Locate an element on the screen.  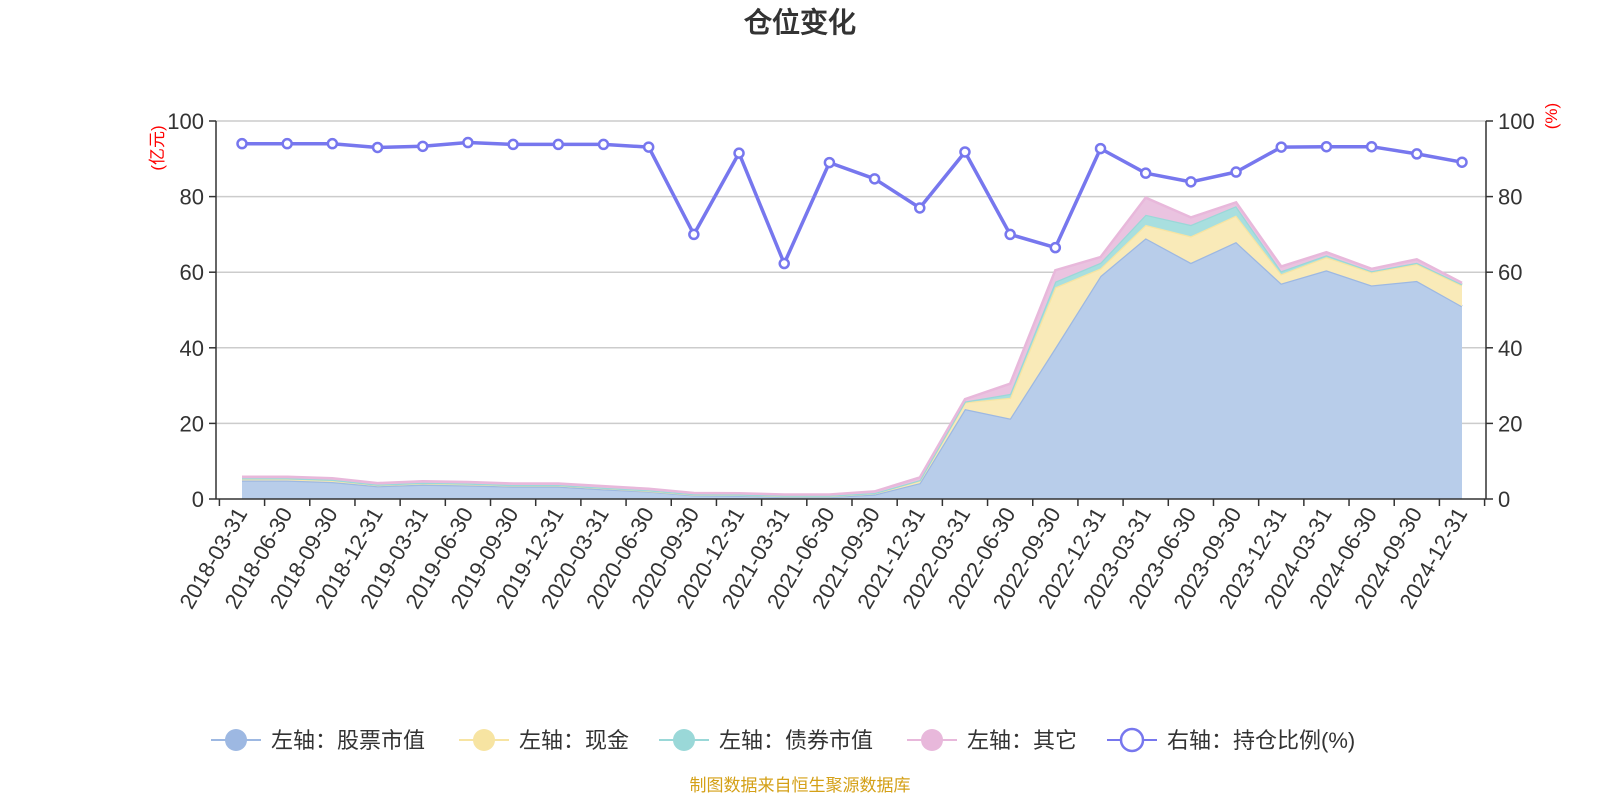
holding-ratio-path is located at coordinates (852, 203).